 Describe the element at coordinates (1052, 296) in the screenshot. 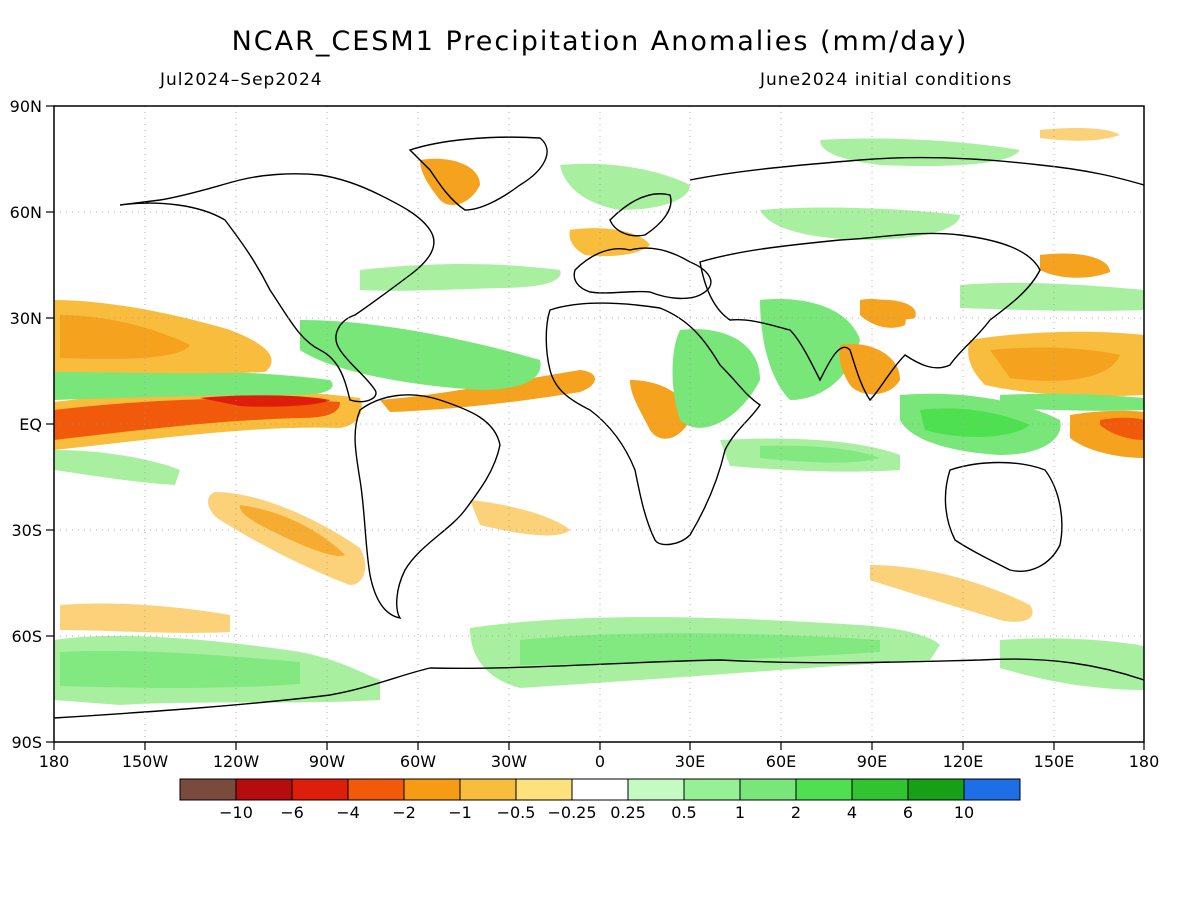

I see `anomaly-wet-kuroshio` at that location.